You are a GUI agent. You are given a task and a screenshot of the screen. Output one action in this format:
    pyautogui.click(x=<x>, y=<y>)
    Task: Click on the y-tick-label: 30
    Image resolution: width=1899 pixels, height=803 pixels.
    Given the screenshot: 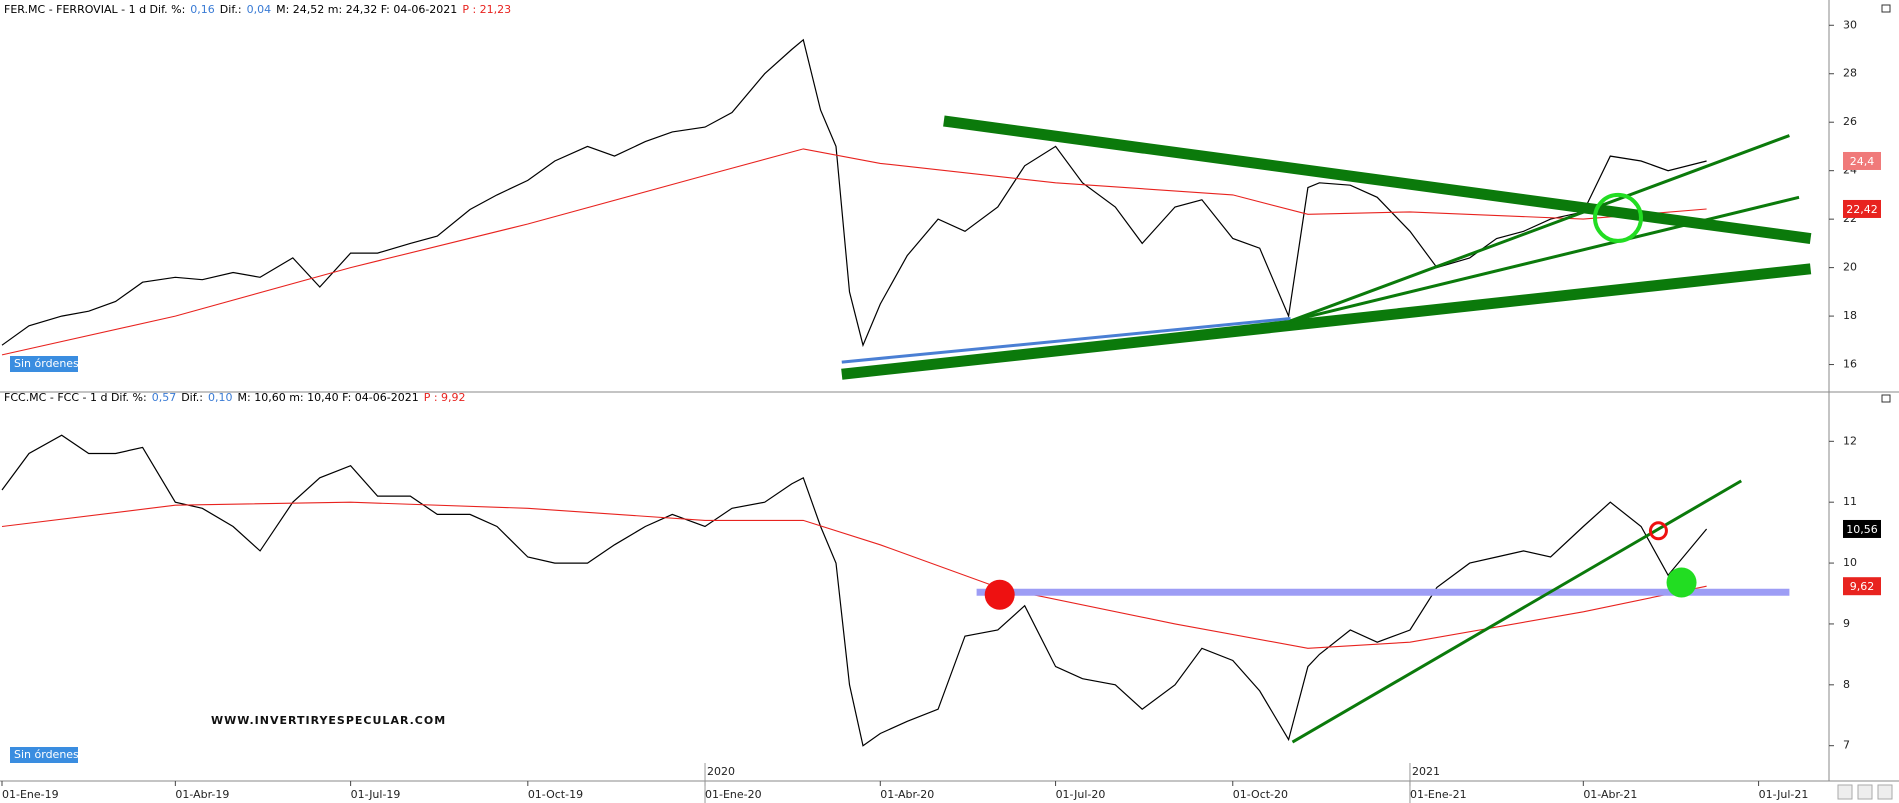 What is the action you would take?
    pyautogui.click(x=1850, y=24)
    